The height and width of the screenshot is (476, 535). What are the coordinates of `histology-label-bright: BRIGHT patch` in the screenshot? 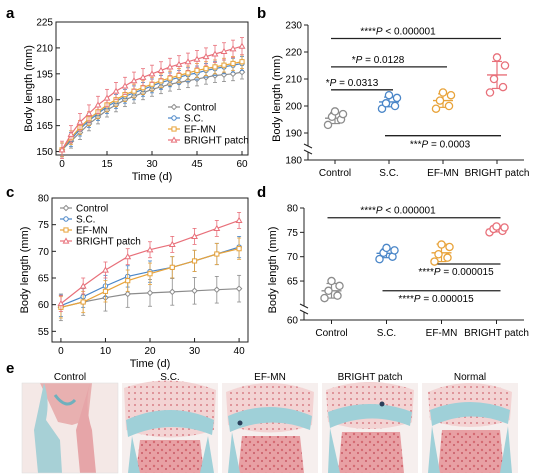 It's located at (370, 377).